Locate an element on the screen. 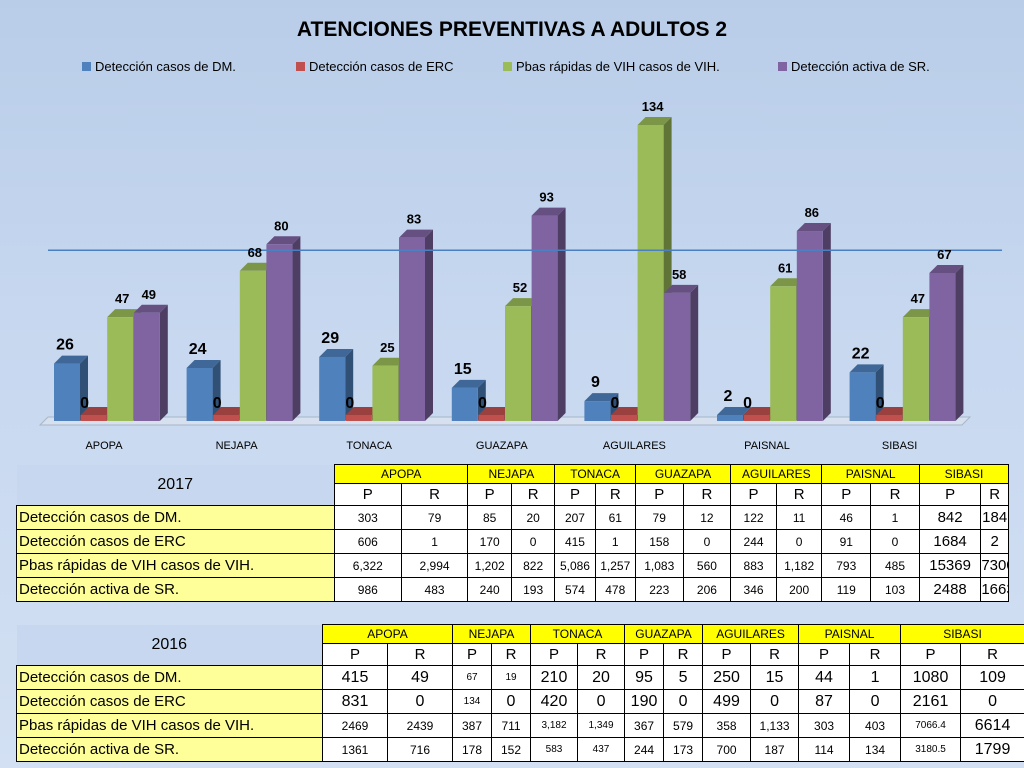  table-cell: 1,083 is located at coordinates (659, 565).